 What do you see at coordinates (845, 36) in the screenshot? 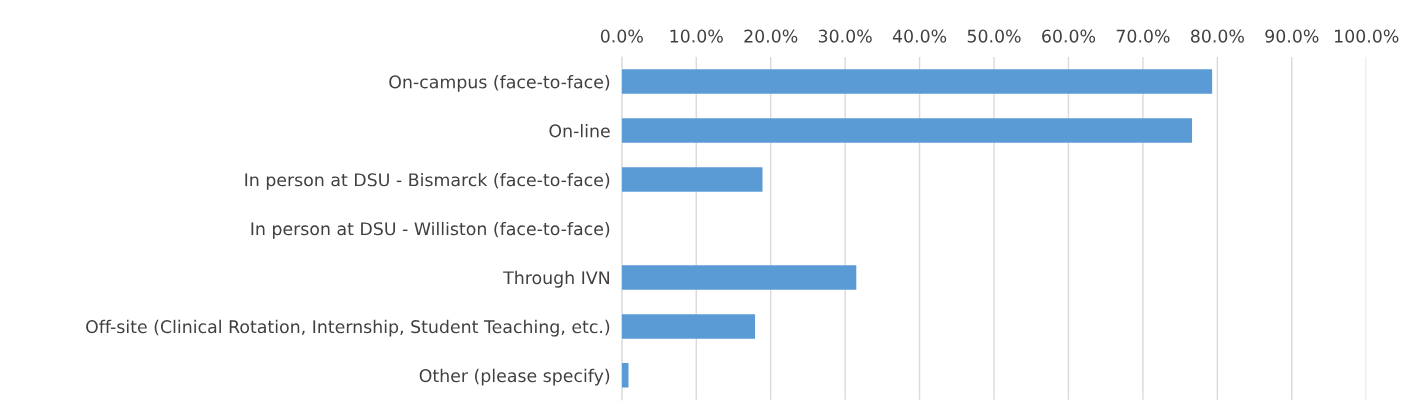
I see `x-tick-label: 30.0%` at bounding box center [845, 36].